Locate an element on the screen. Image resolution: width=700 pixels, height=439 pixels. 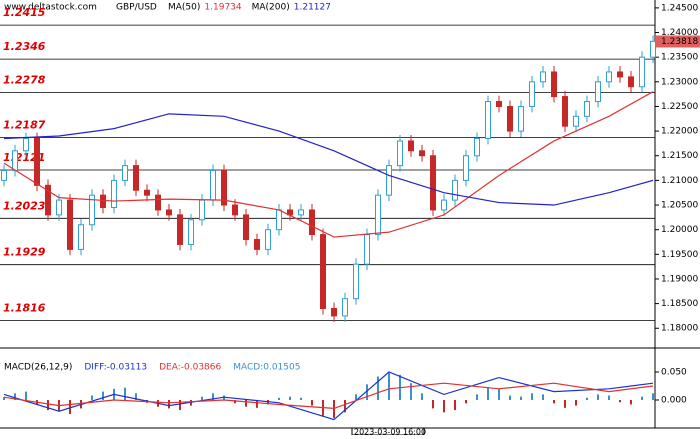
y-tick-label: 1.20500 is located at coordinates (679, 206).